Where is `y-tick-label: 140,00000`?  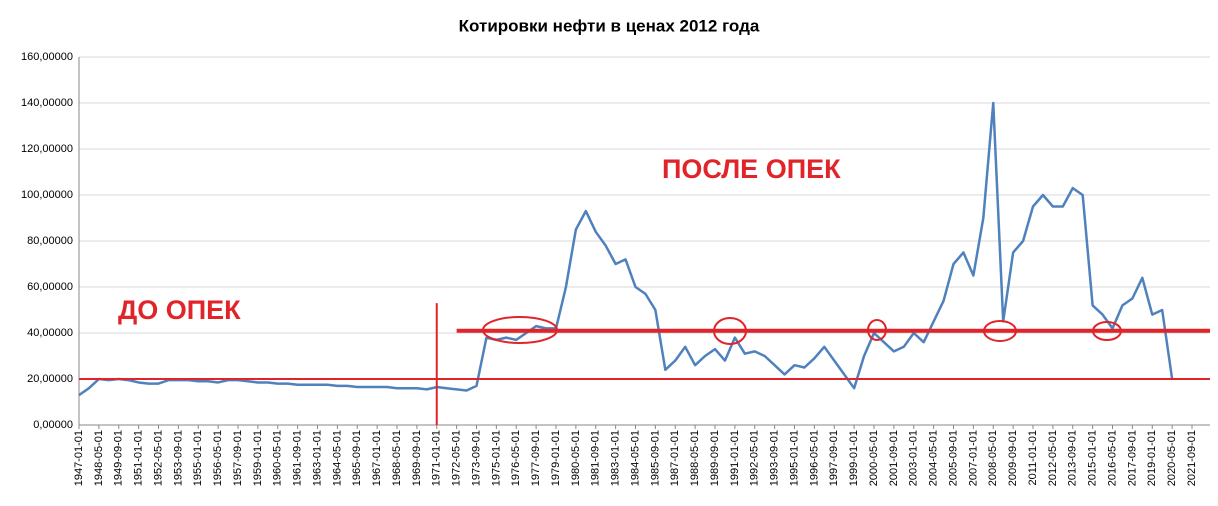 y-tick-label: 140,00000 is located at coordinates (47, 103).